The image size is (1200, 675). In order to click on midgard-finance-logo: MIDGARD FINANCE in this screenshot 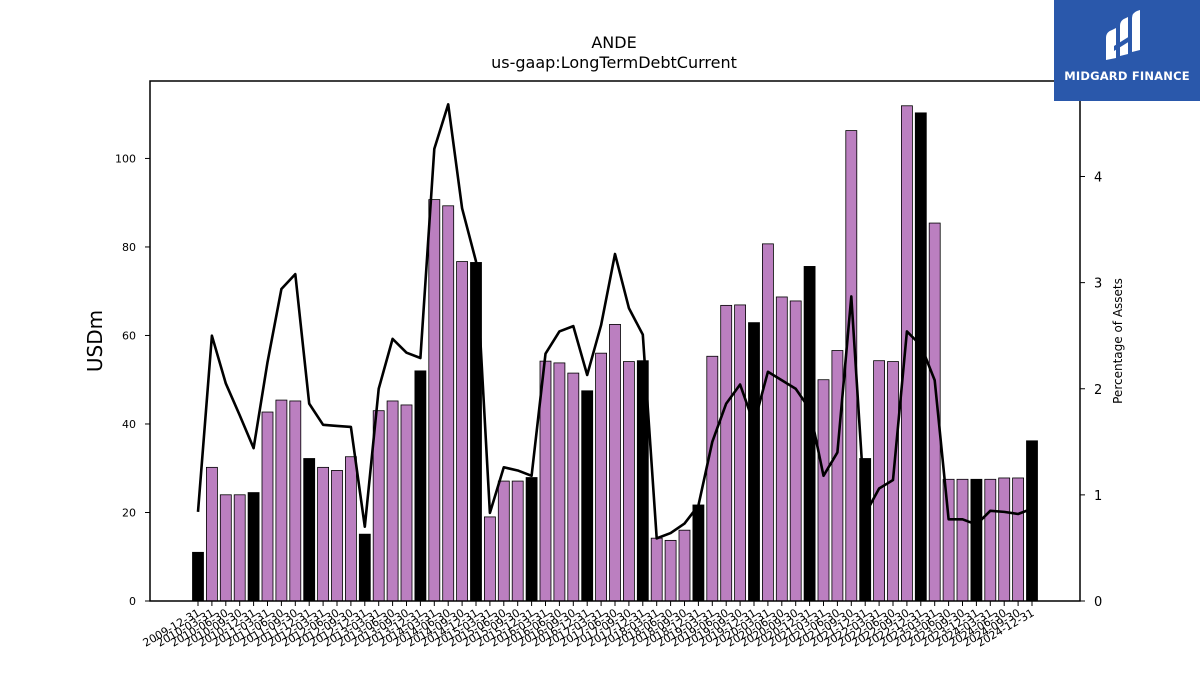, I will do `click(1127, 50)`.